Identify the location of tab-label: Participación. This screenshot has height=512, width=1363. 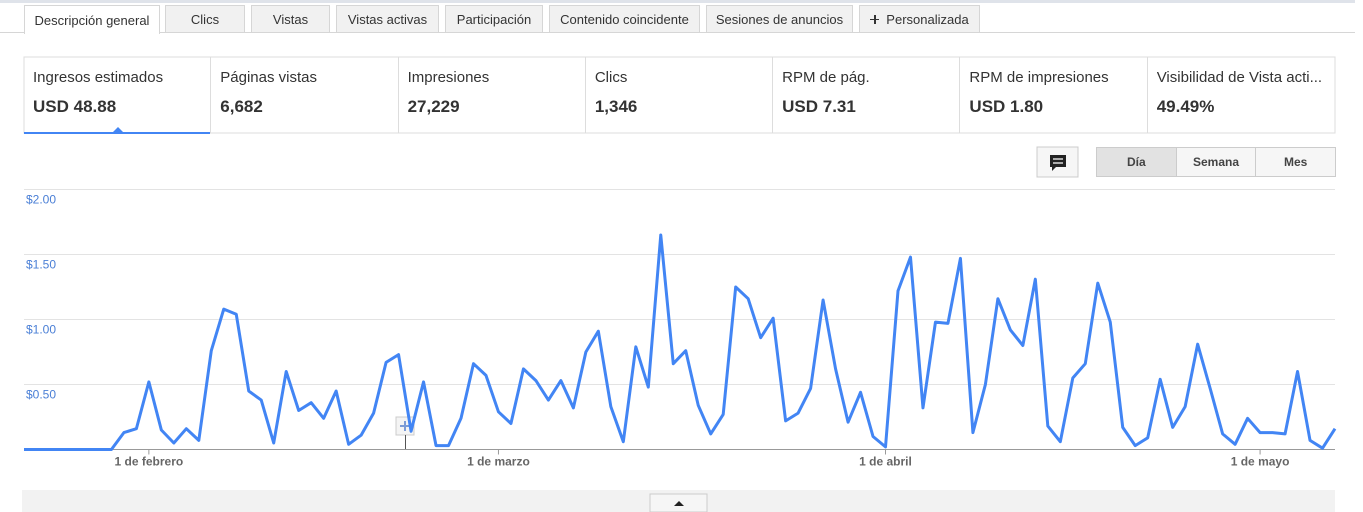
(494, 19).